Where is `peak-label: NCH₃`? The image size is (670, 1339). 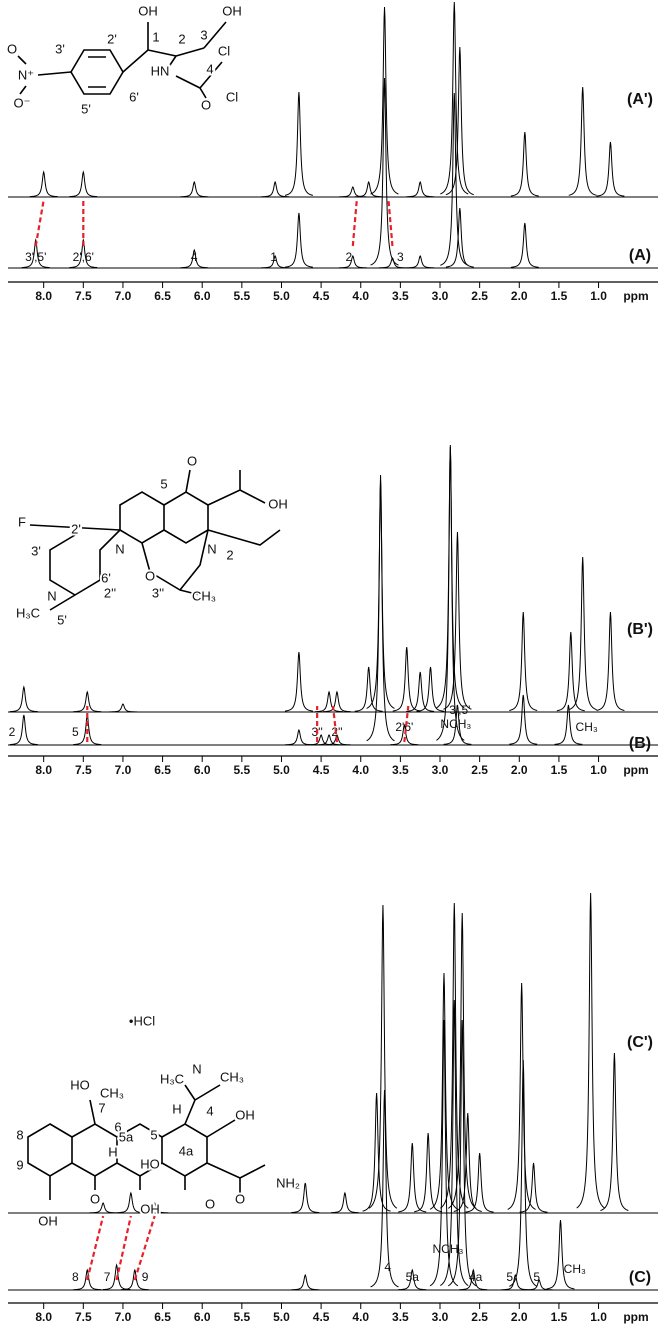 peak-label: NCH₃ is located at coordinates (455, 724).